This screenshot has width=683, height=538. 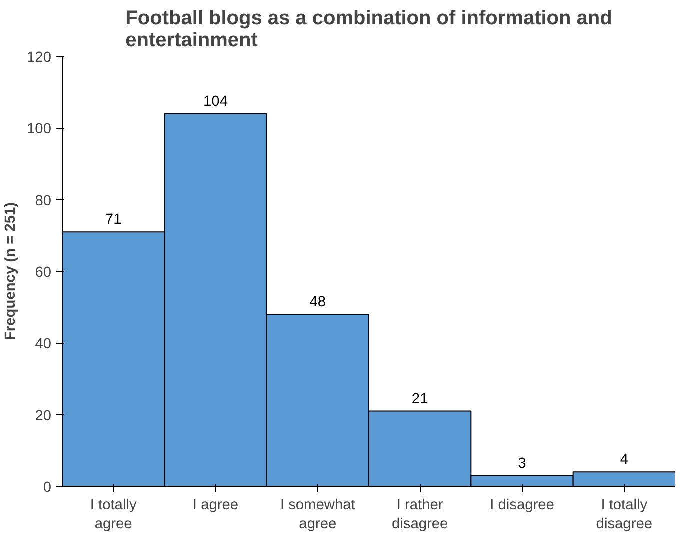 What do you see at coordinates (113, 220) in the screenshot?
I see `data-label: 71` at bounding box center [113, 220].